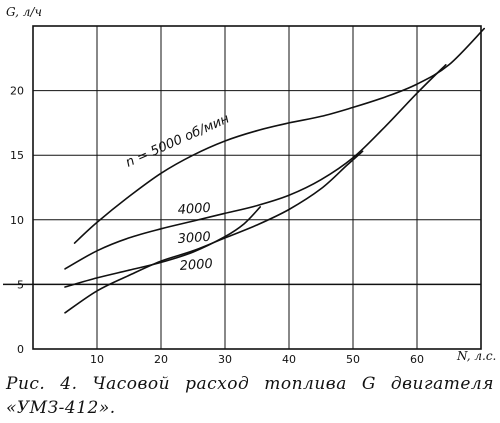  Describe the element at coordinates (289, 359) in the screenshot. I see `x-tick-label: 40` at that location.